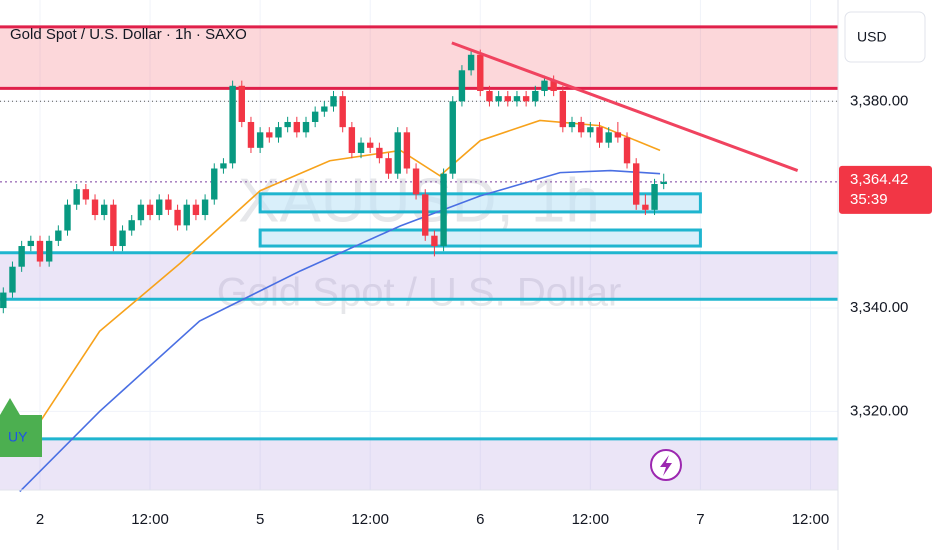 The image size is (932, 550). Describe the element at coordinates (879, 100) in the screenshot. I see `y-tick-label: 3,380.00` at that location.